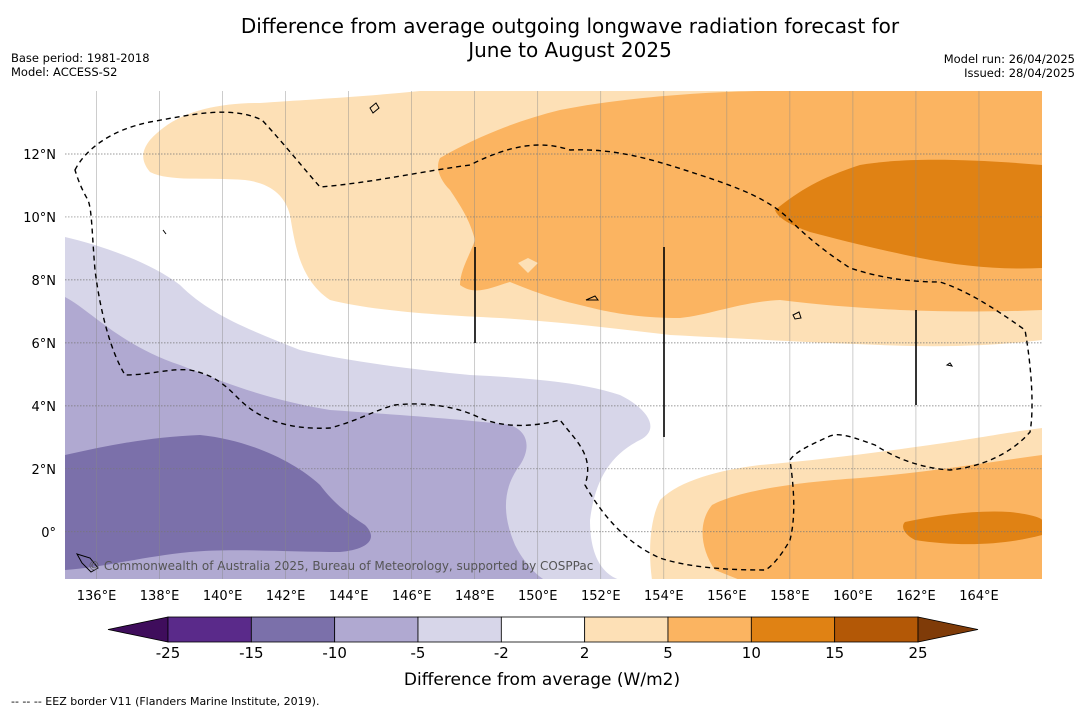  Describe the element at coordinates (223, 596) in the screenshot. I see `longitude-label: 140°E` at that location.